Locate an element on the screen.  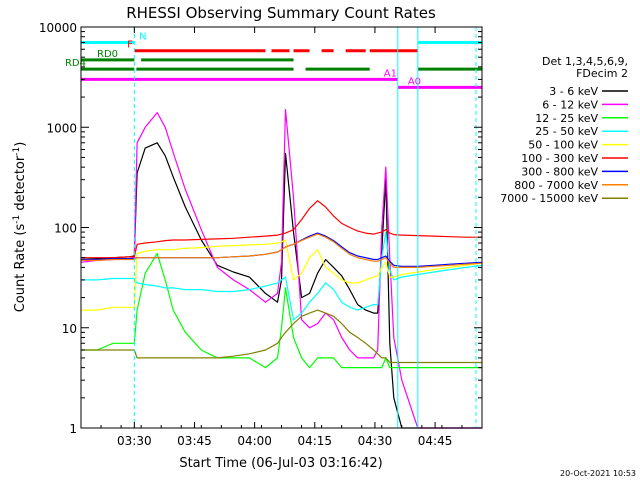
y-tick-label-0: 1 is located at coordinates (73, 429).